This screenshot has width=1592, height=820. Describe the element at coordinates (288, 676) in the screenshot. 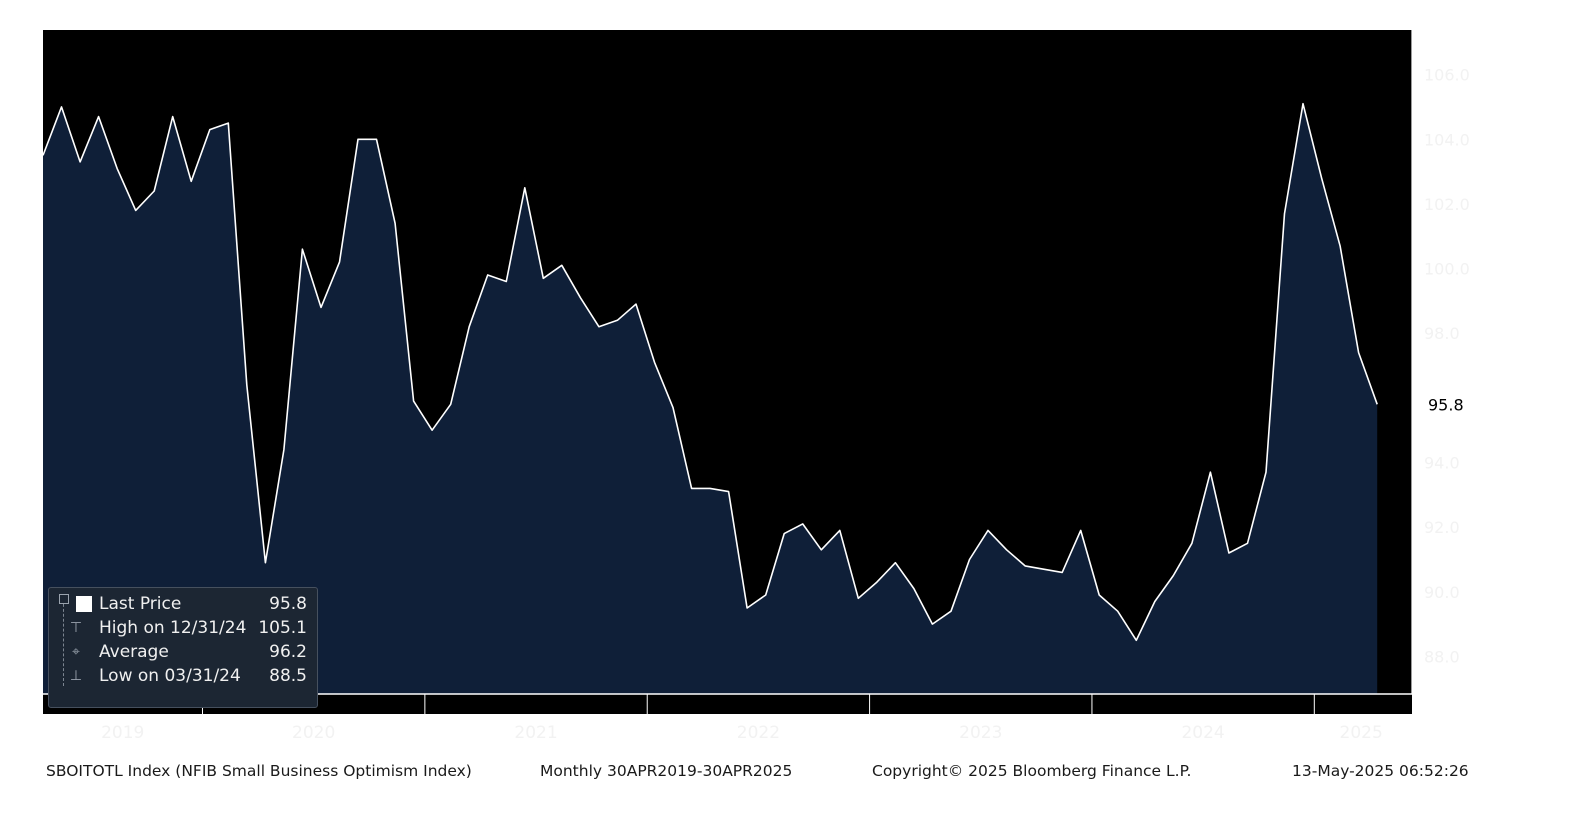

I see `legend-value: 88.5` at that location.